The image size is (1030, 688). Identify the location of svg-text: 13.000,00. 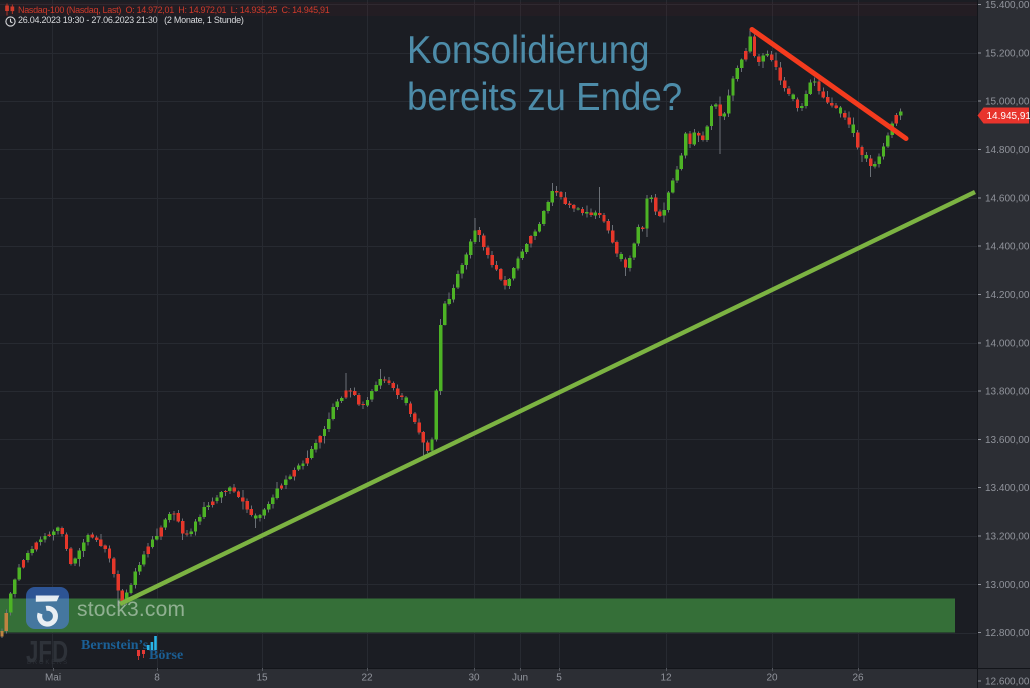
(1007, 585).